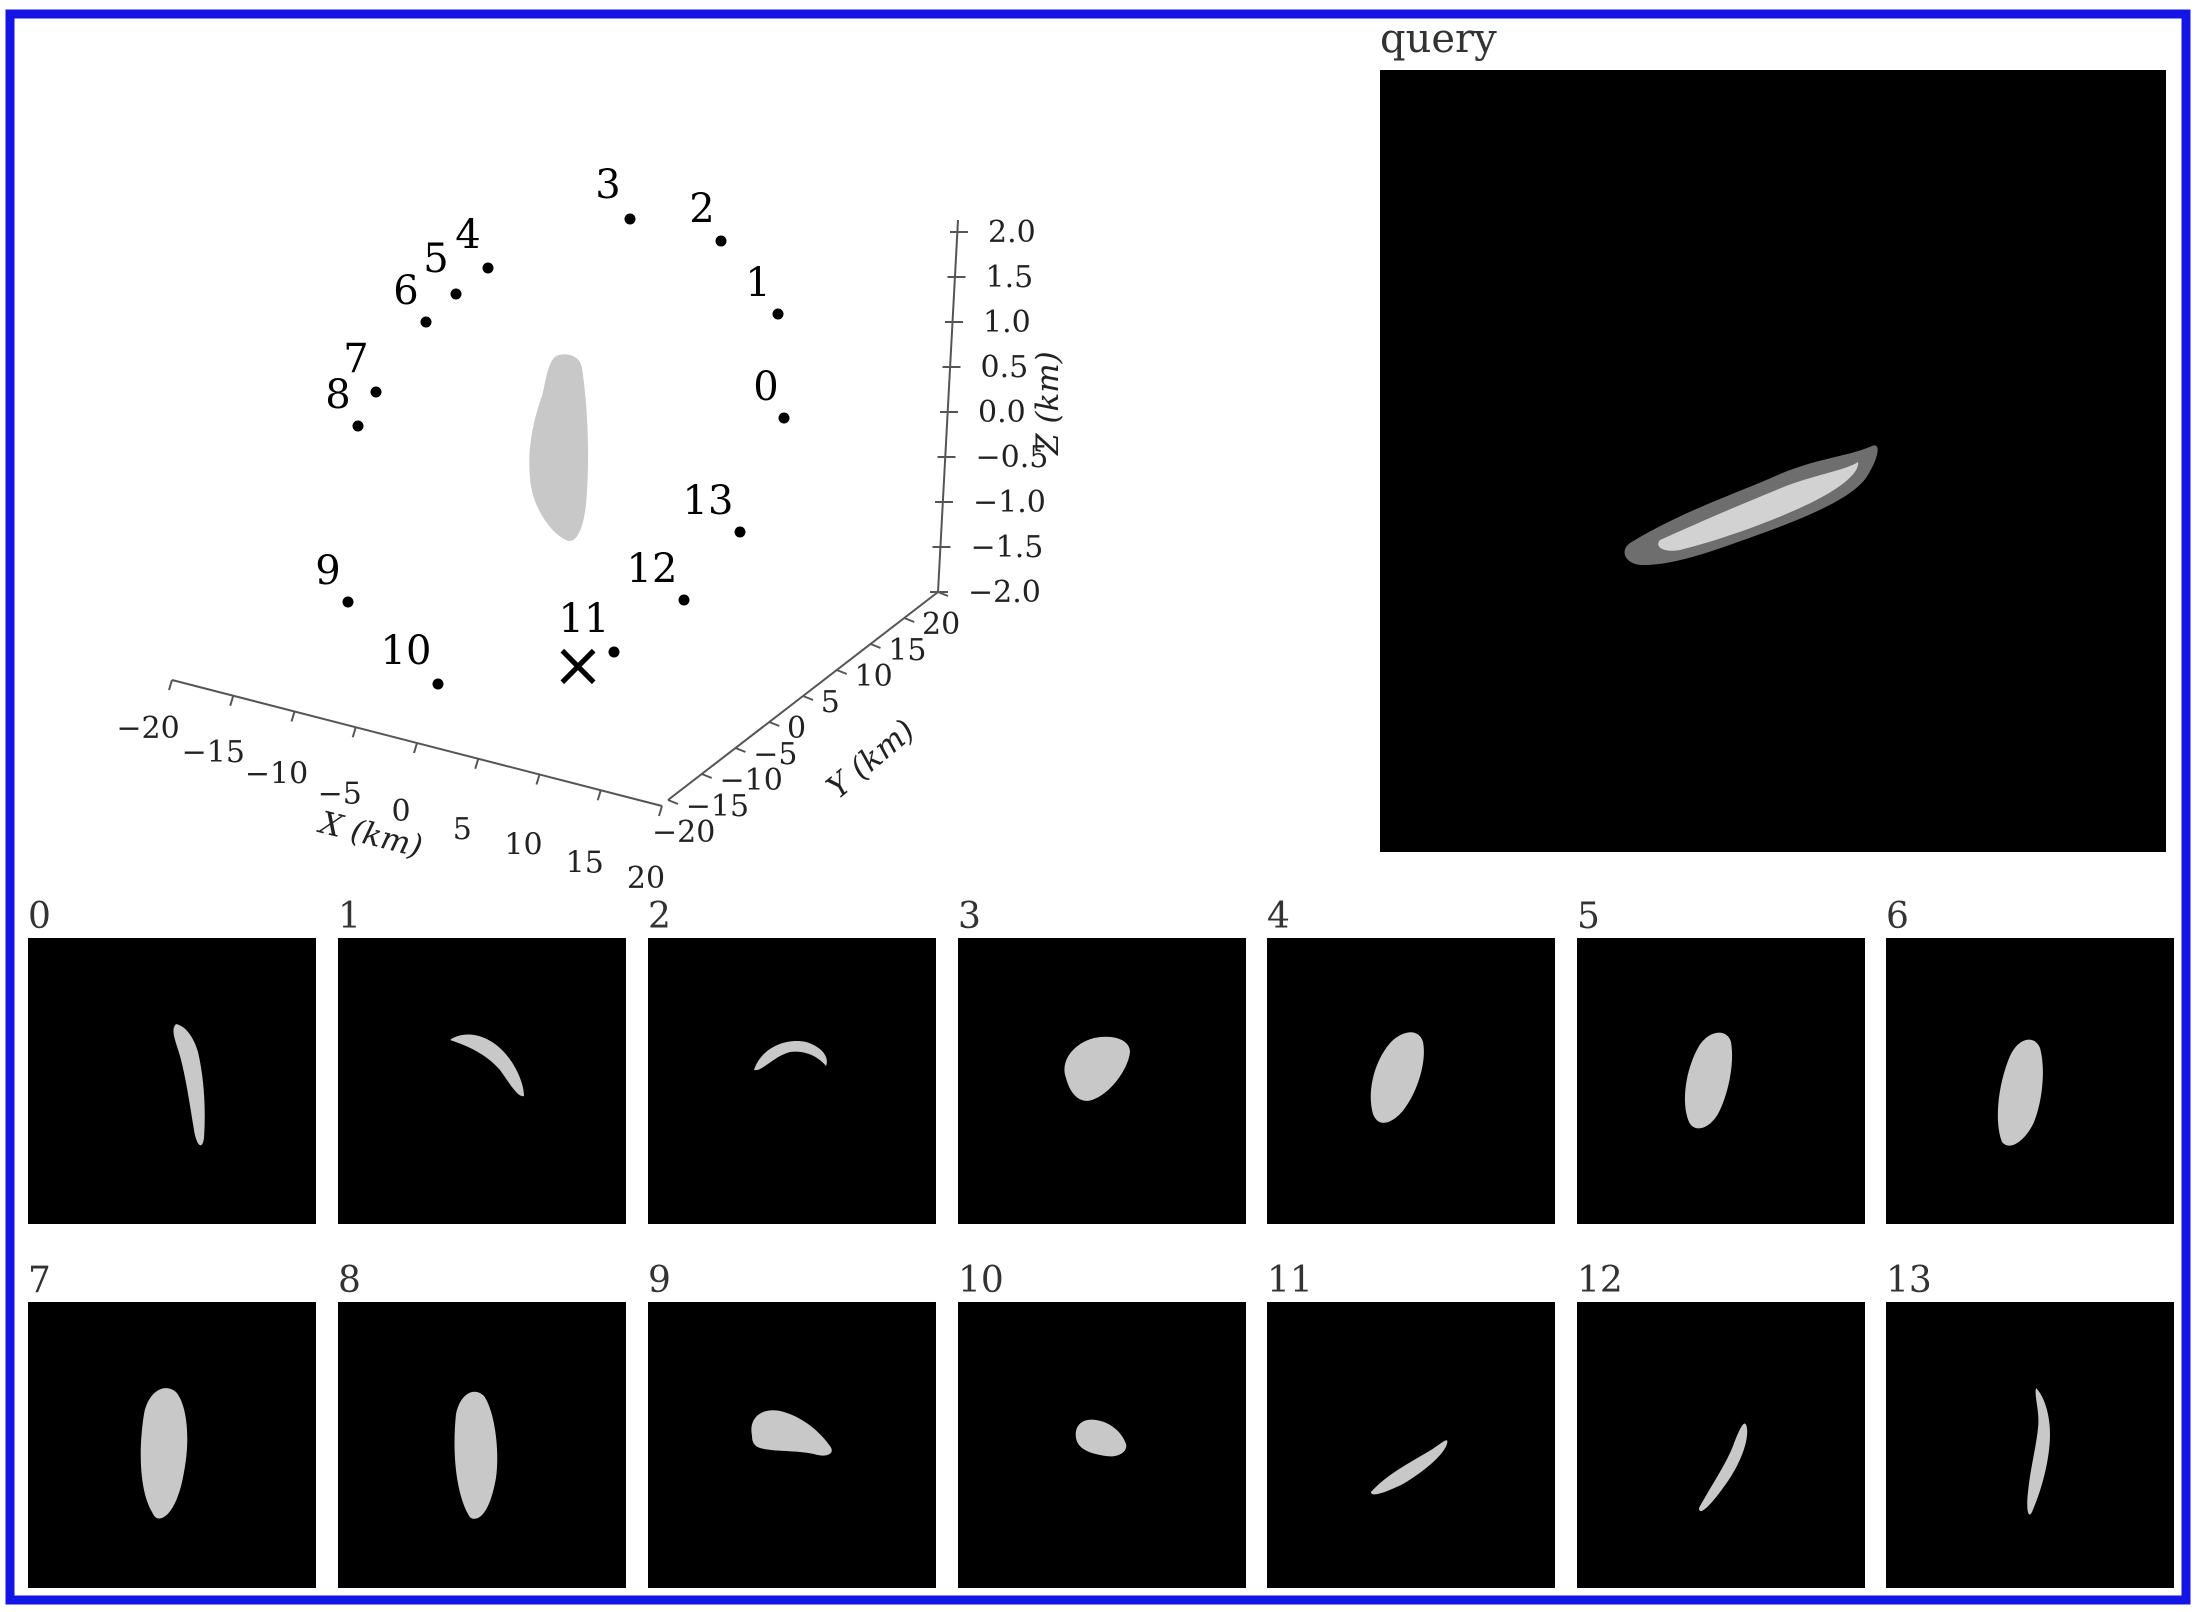 This screenshot has height=1612, width=2196. I want to click on x-axis-ticks: −20−15−10 −5 0 5 10 15 20, so click(390, 787).